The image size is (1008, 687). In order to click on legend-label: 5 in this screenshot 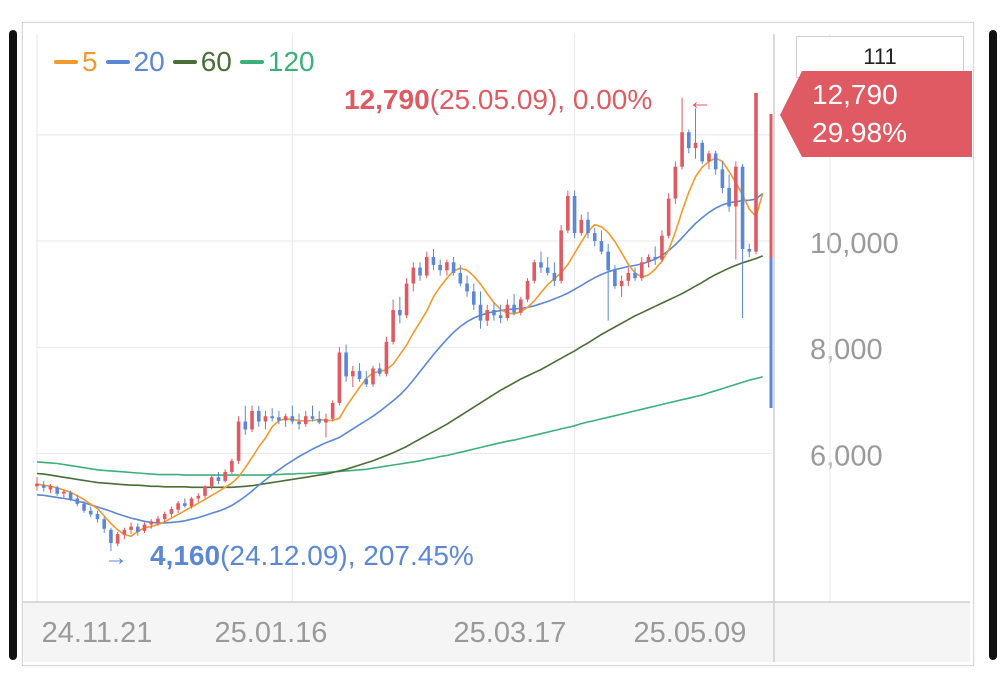, I will do `click(90, 61)`.